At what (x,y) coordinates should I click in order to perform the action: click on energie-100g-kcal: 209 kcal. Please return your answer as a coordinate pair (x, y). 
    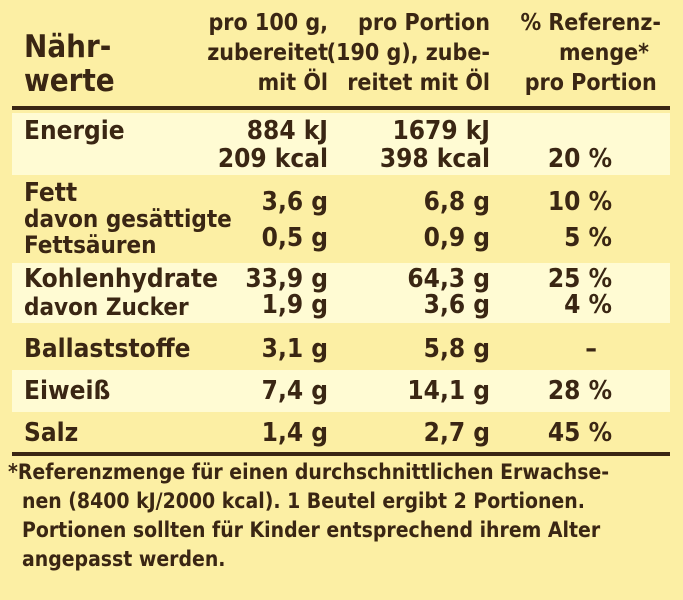
    Looking at the image, I should click on (272, 159).